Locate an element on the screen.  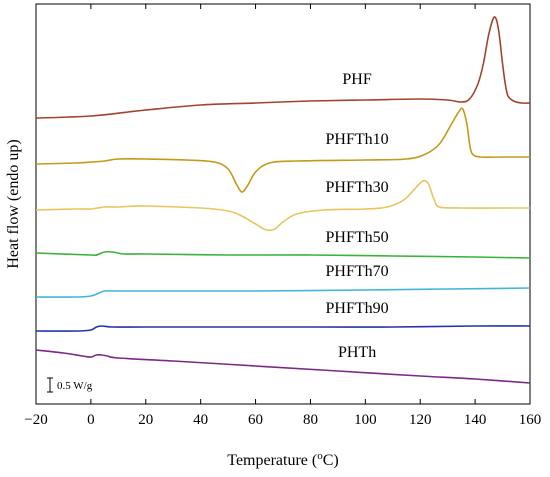
series-label-phfth50: PHFTh50 is located at coordinates (357, 237).